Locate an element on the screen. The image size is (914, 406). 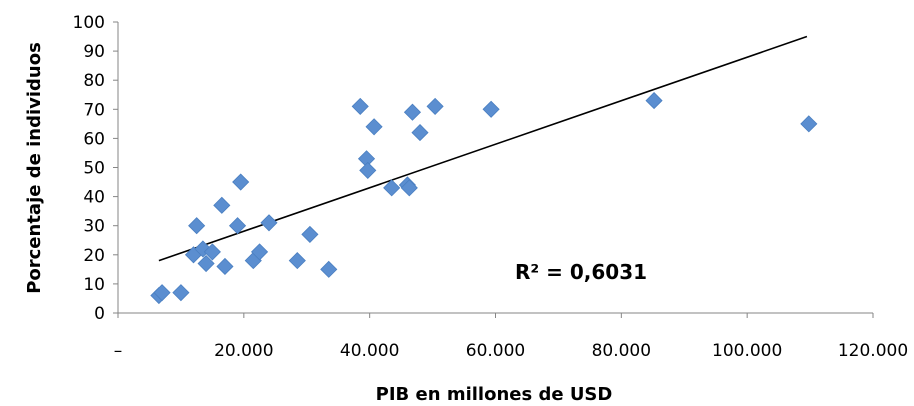
x-tick-label: 20.000 is located at coordinates (243, 351).